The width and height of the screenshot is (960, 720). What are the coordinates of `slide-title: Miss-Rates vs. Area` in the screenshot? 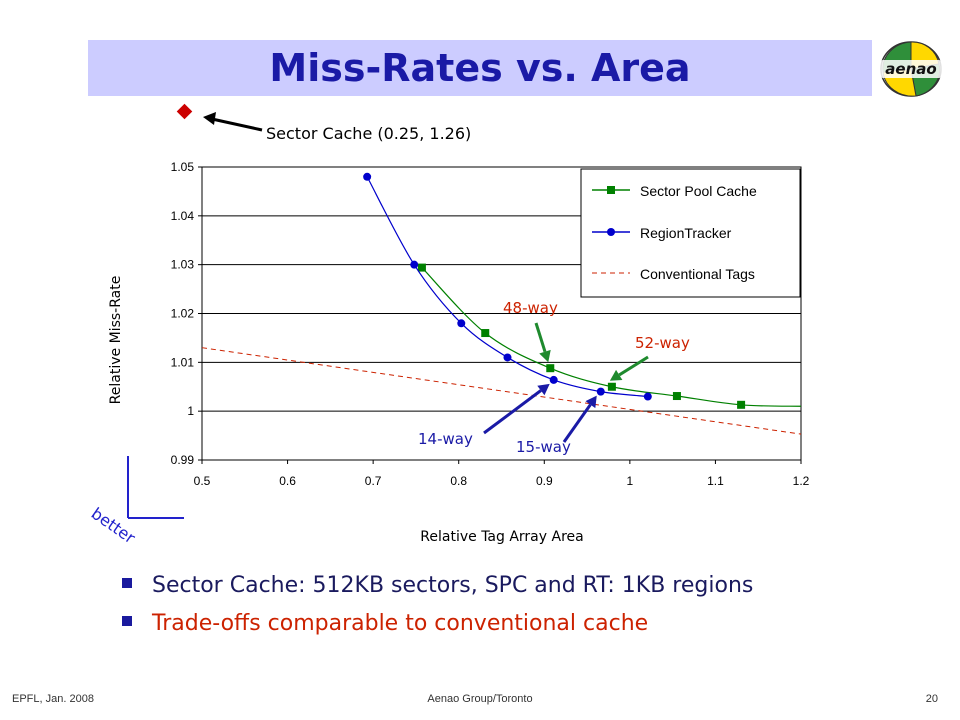 It's located at (480, 68).